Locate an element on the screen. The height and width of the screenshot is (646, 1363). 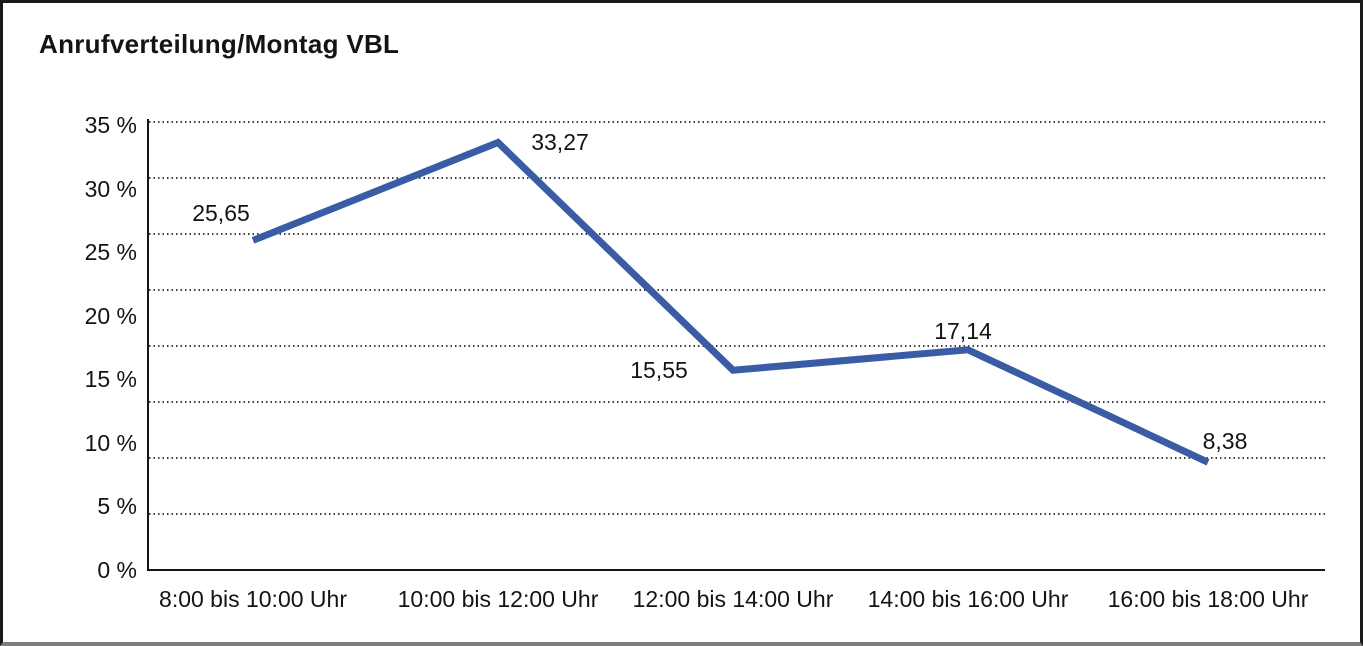
y-tick-label: 15 % is located at coordinates (110, 379).